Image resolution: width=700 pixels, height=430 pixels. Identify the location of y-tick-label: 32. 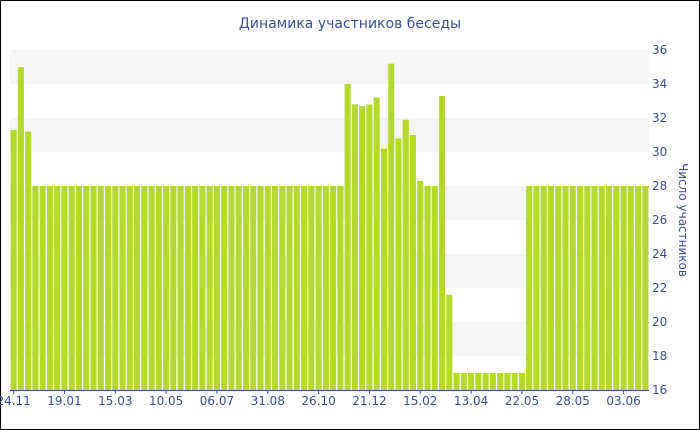
(659, 118).